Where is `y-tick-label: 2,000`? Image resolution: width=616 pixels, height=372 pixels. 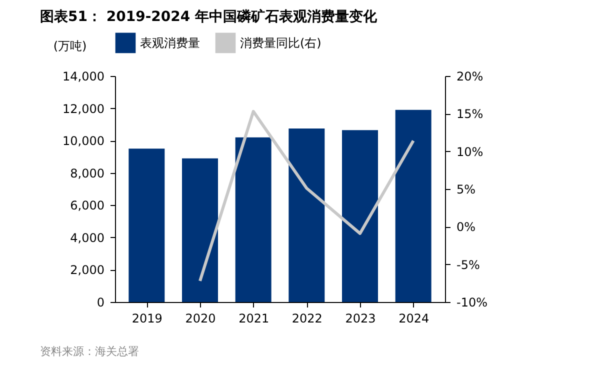
y-tick-label: 2,000 is located at coordinates (87, 270).